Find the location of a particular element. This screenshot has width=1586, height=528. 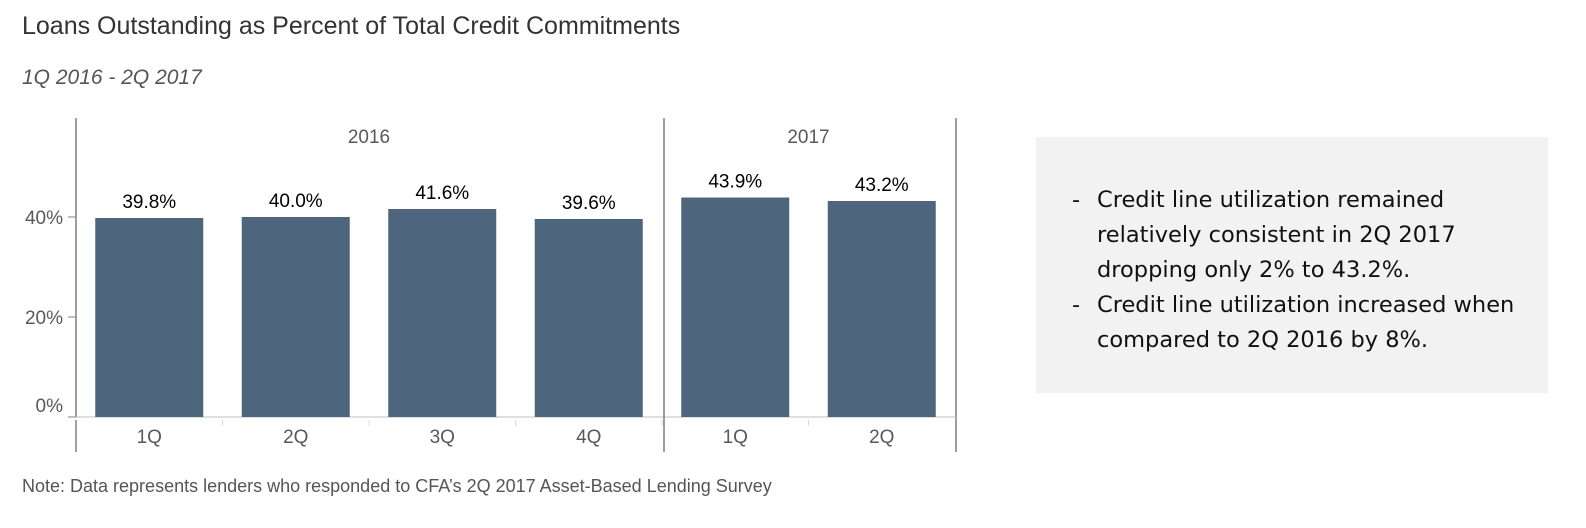

y-tick-label: 40% is located at coordinates (44, 218).